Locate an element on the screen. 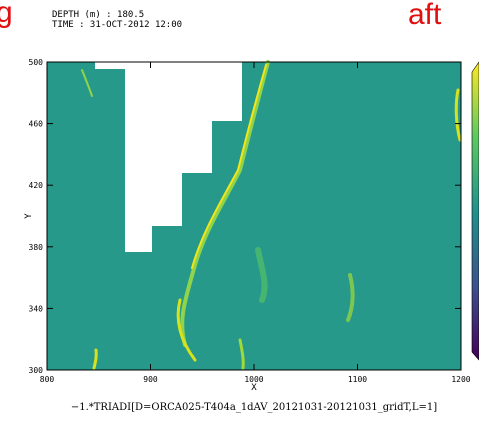 This screenshot has width=479, height=422. subtitle: TIME : 31-OCT-2012 12:00 is located at coordinates (117, 25).